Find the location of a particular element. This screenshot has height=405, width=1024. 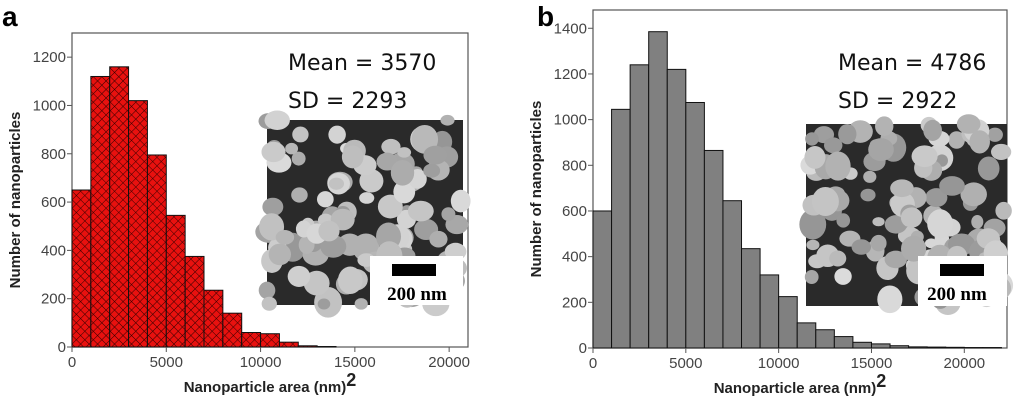

y-tick-label: 1400 is located at coordinates (570, 28).